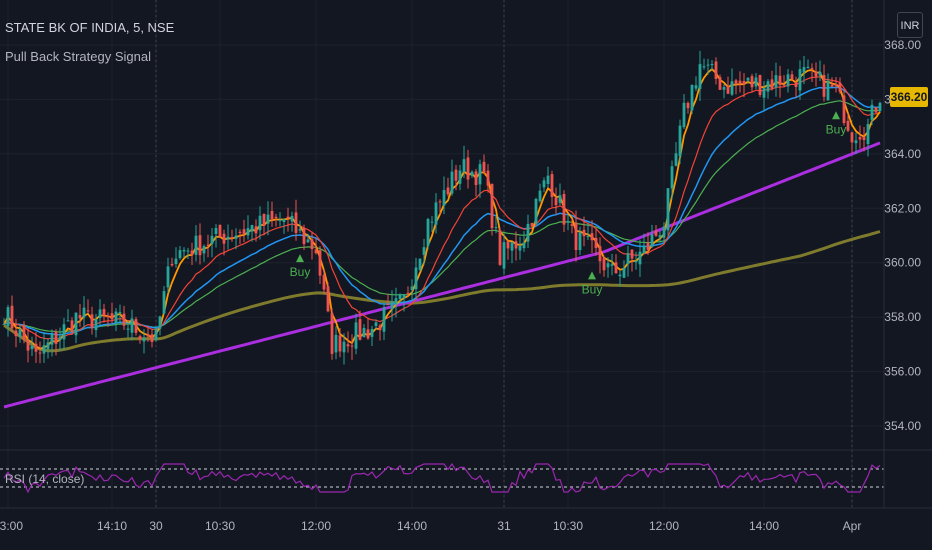  Describe the element at coordinates (902, 45) in the screenshot. I see `price-tick-label: 368.00` at that location.